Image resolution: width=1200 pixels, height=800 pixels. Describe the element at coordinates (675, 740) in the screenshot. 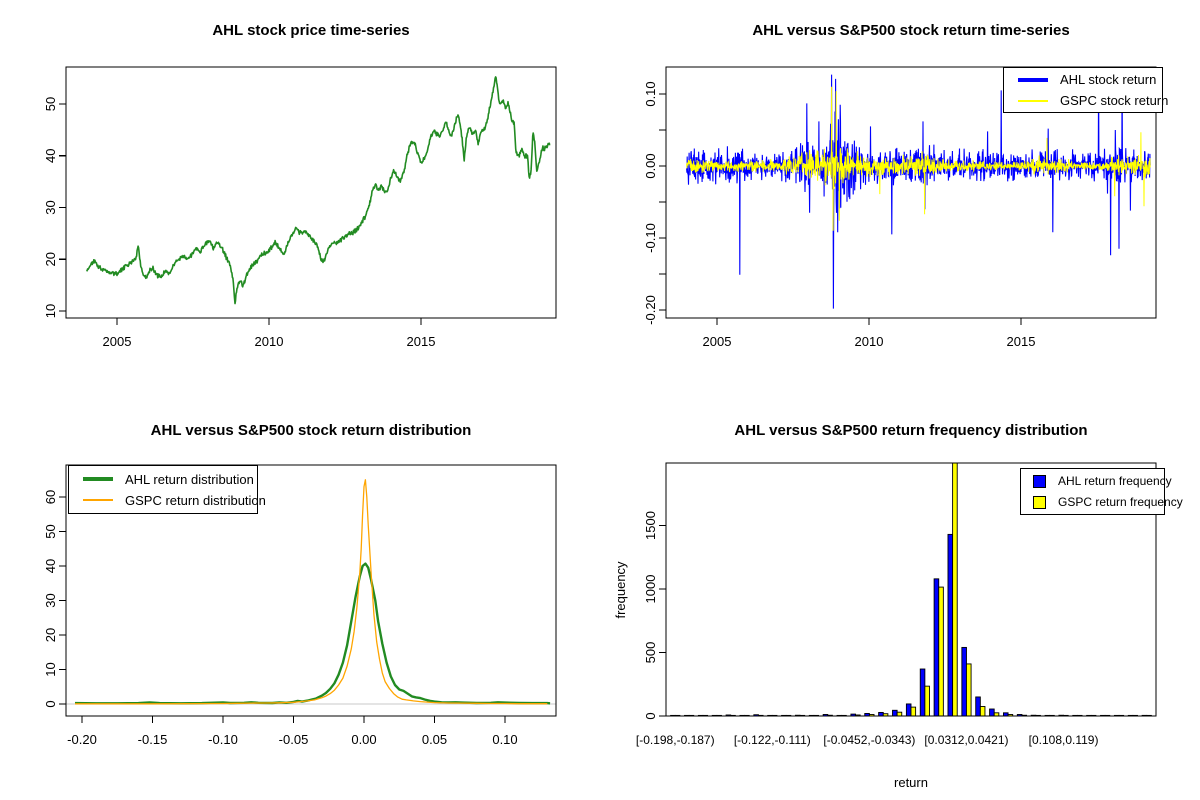

I see `bin-label: [-0.198,-0.187)` at that location.